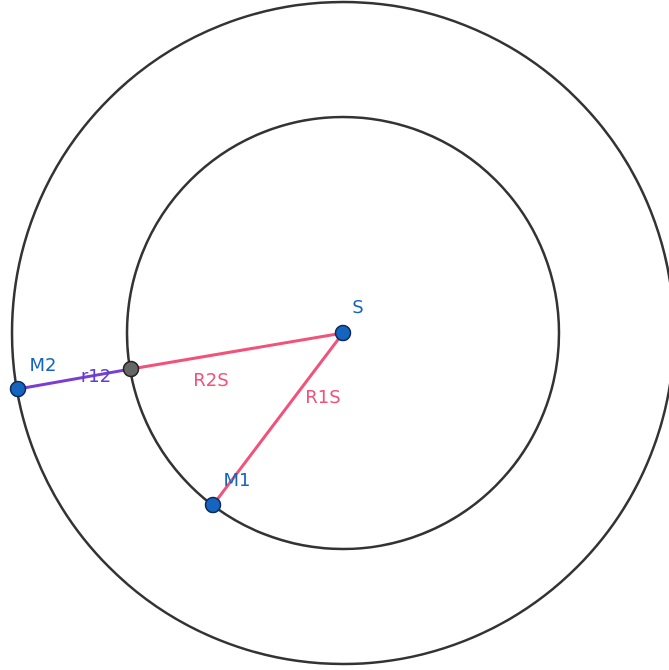 The height and width of the screenshot is (670, 669). Describe the element at coordinates (278, 419) in the screenshot. I see `segment-r1s` at that location.